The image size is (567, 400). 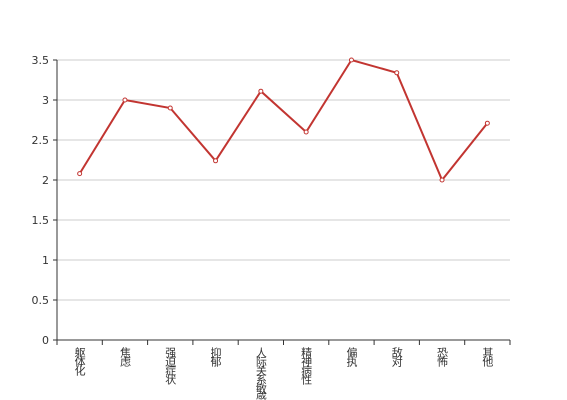 What do you see at coordinates (351, 357) in the screenshot?
I see `x-tick-label: 偏执` at bounding box center [351, 357].